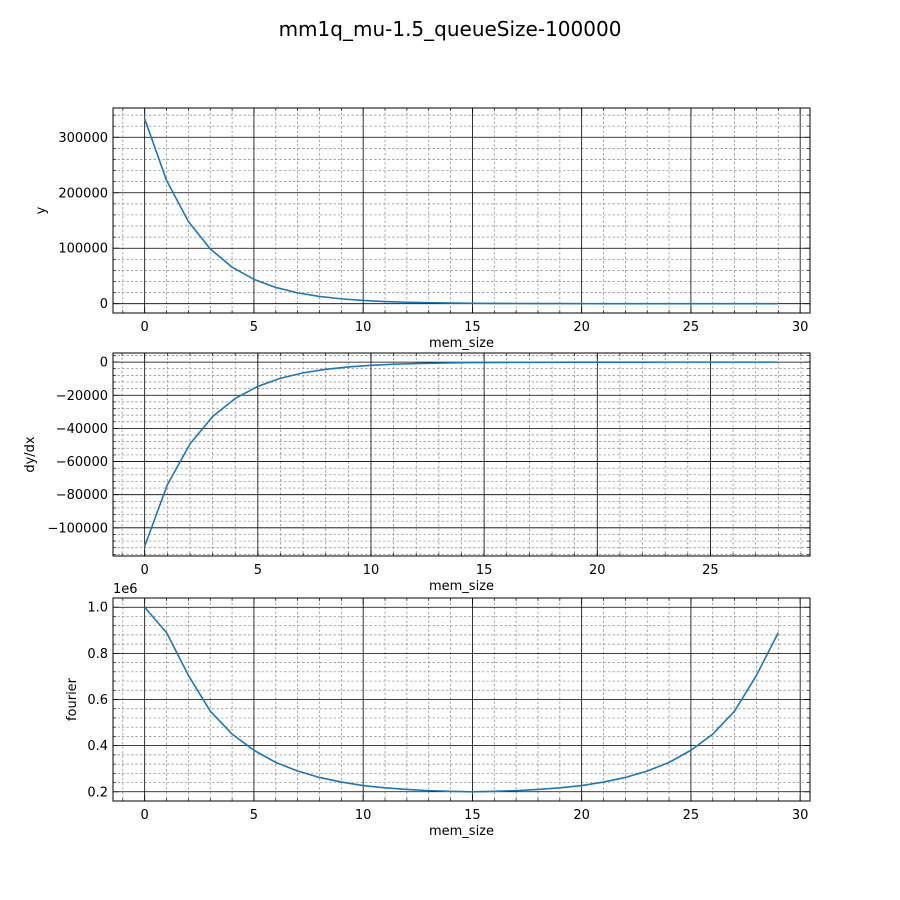 This screenshot has height=900, width=900. I want to click on y-tick-label: −20000, so click(82, 396).